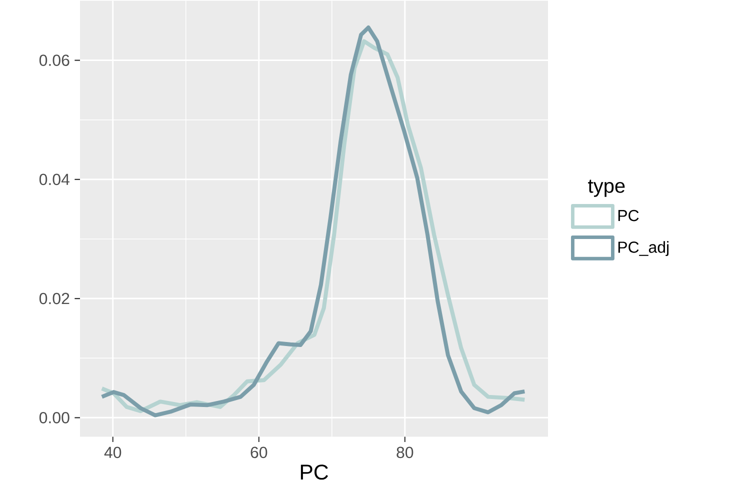 The width and height of the screenshot is (733, 503). What do you see at coordinates (54, 418) in the screenshot?
I see `y-tick-label: 0.00` at bounding box center [54, 418].